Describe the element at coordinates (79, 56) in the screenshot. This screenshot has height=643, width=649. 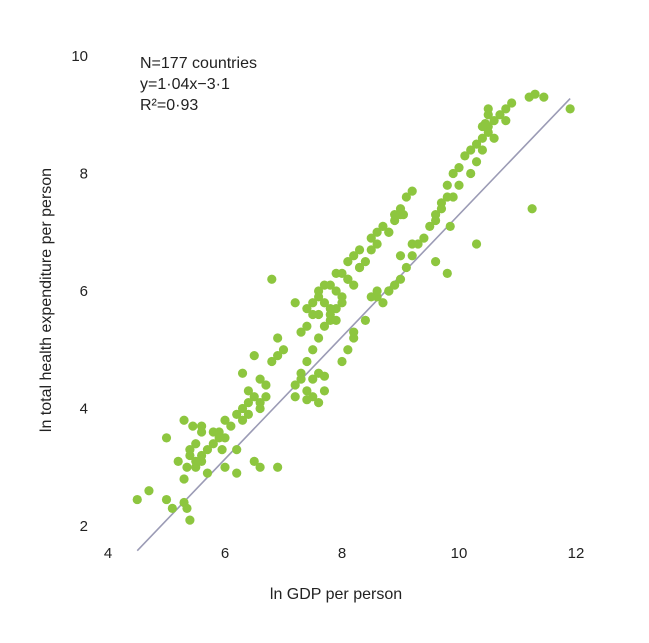
I see `y-tick-label: 10` at that location.